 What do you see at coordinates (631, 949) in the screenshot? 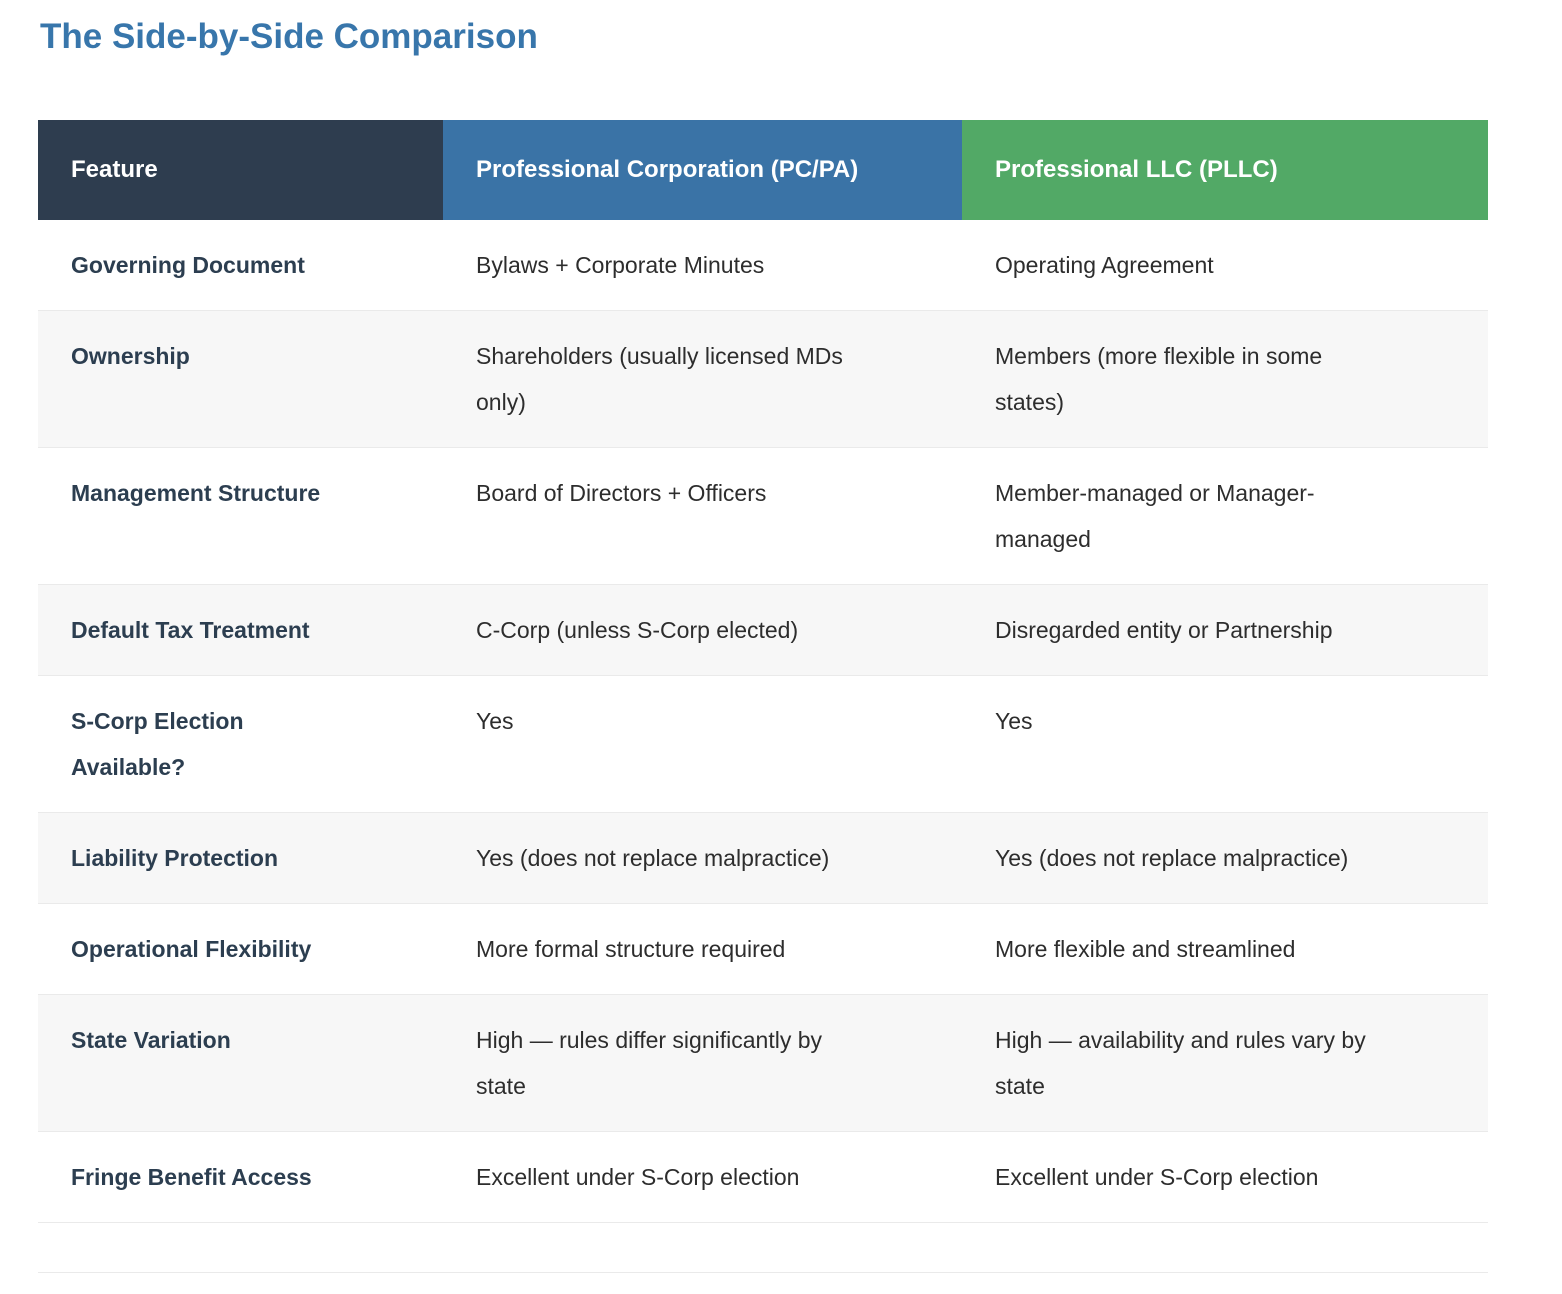
I see `pc-cell: More formal structure required` at bounding box center [631, 949].